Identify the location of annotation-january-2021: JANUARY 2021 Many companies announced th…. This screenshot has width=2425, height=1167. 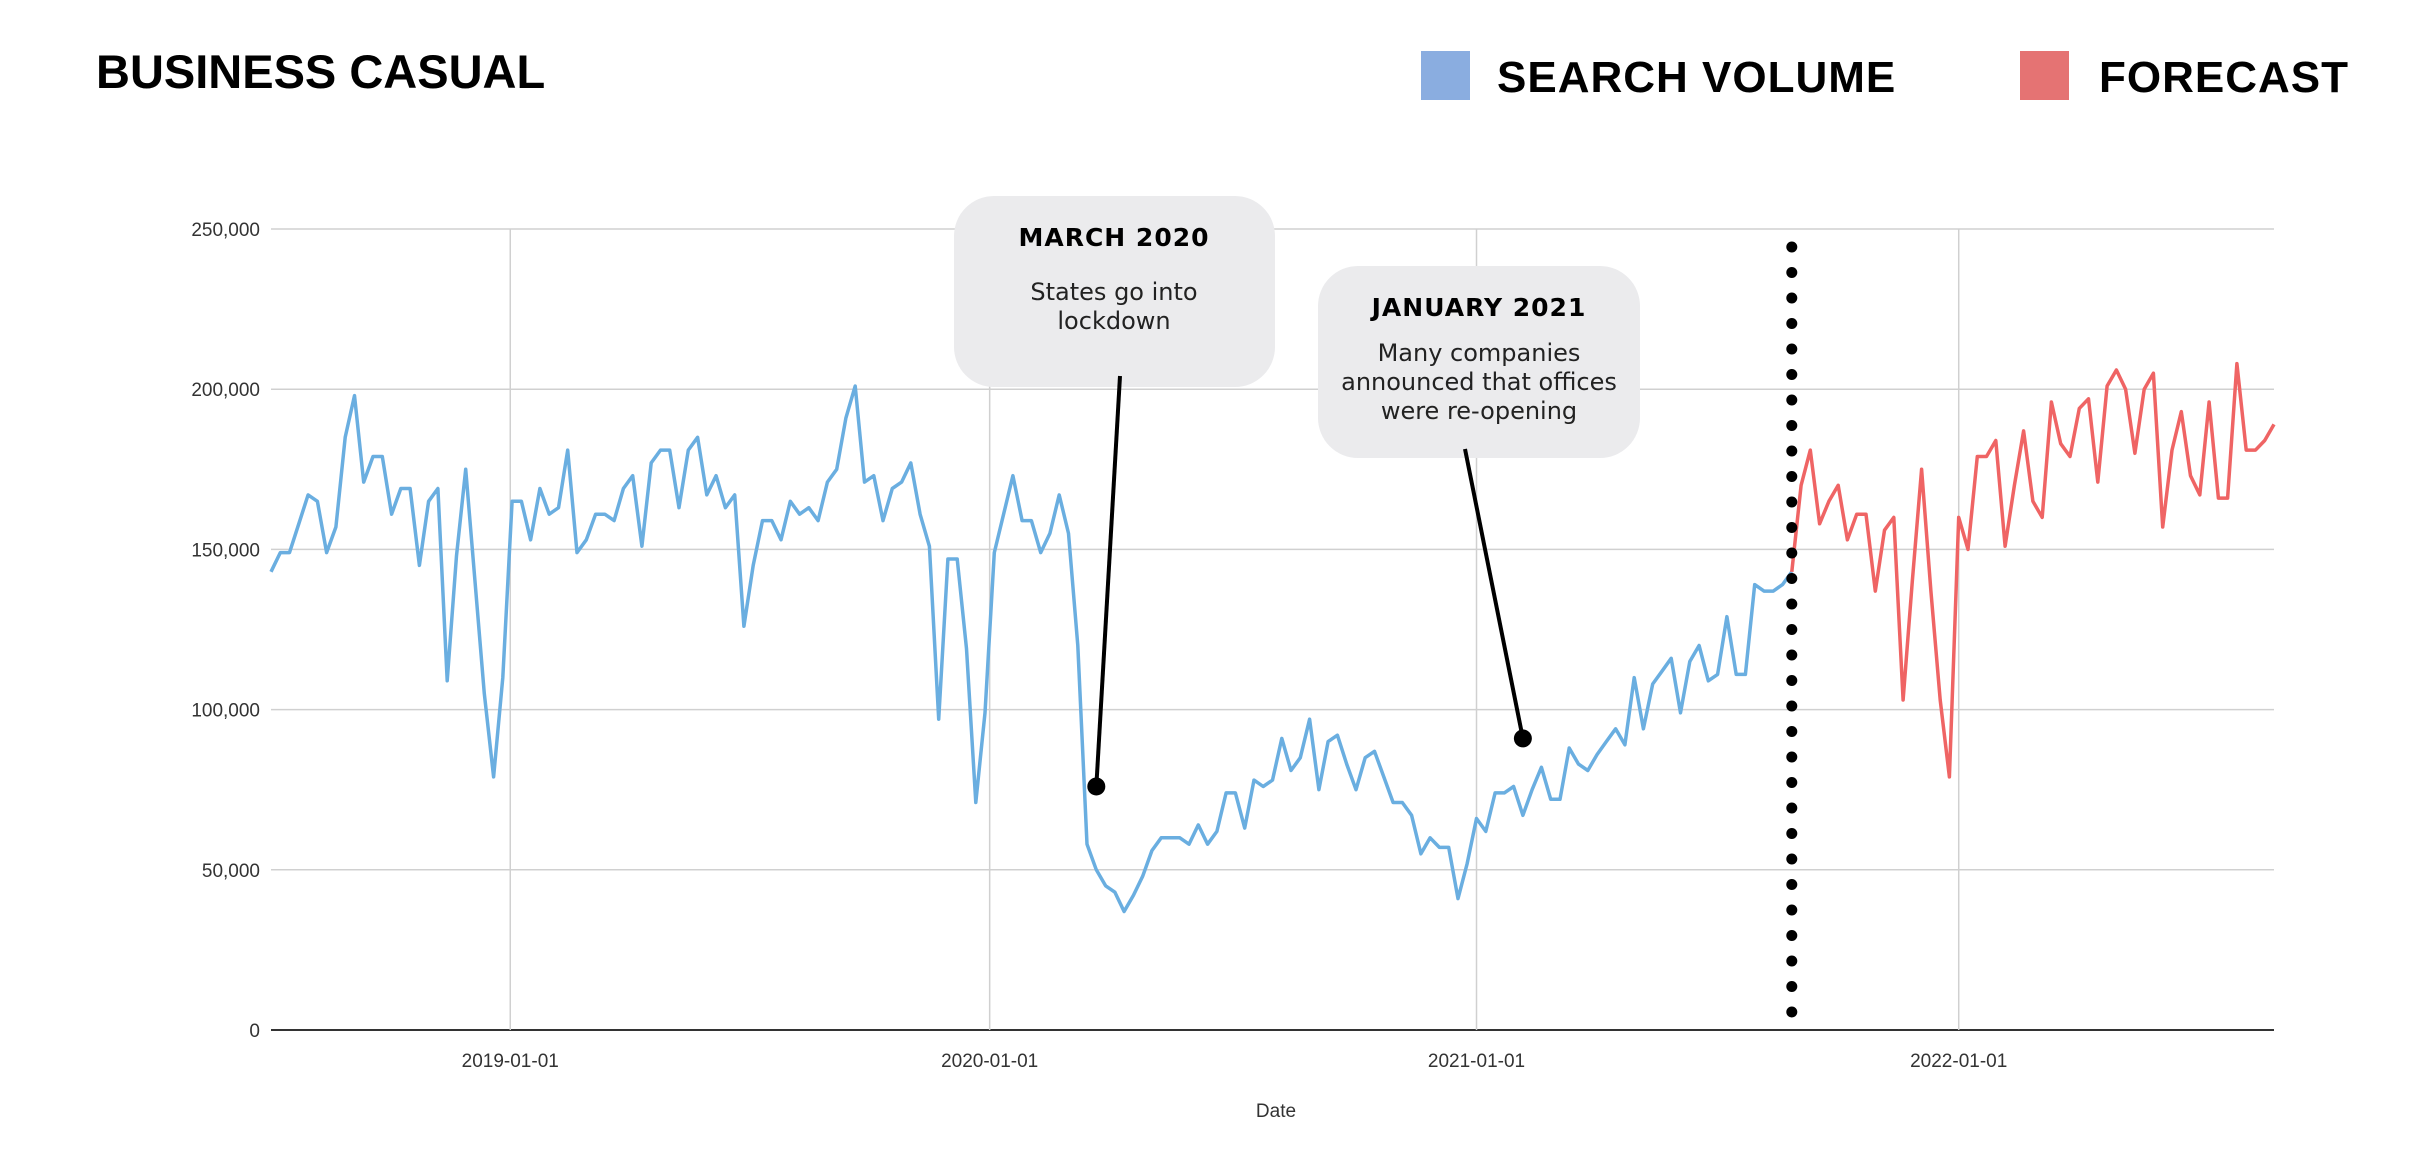
(1479, 507).